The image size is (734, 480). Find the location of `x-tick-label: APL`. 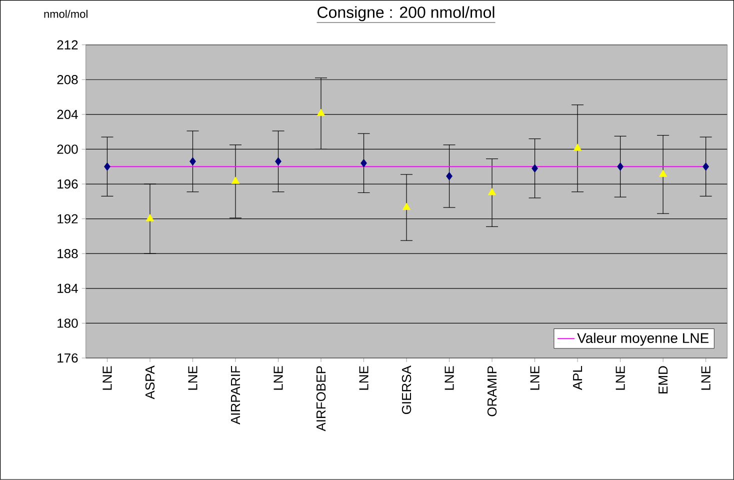

x-tick-label: APL is located at coordinates (577, 378).